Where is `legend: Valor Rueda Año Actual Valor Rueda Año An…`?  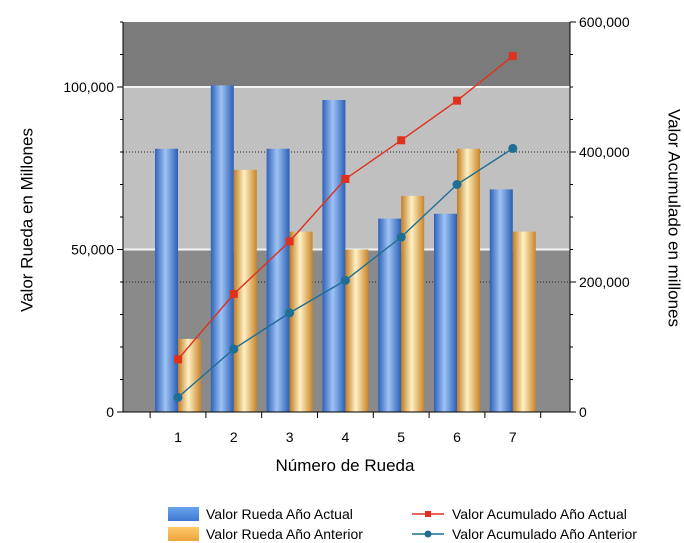 legend: Valor Rueda Año Actual Valor Rueda Año An… is located at coordinates (402, 524).